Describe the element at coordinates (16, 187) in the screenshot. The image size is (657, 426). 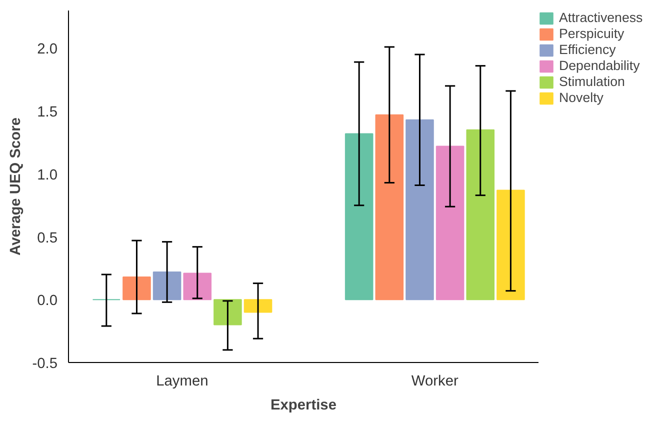
I see `y-axis-title: Average UEQ Score` at that location.